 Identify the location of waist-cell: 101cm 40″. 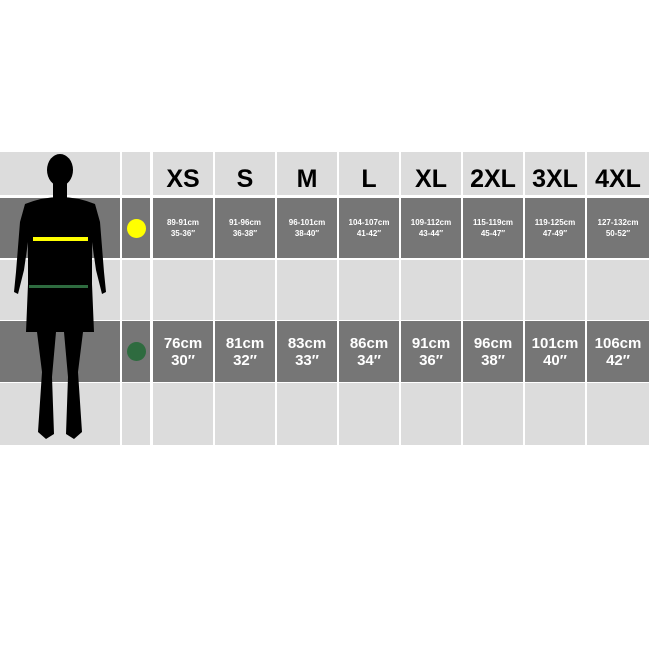
(555, 351).